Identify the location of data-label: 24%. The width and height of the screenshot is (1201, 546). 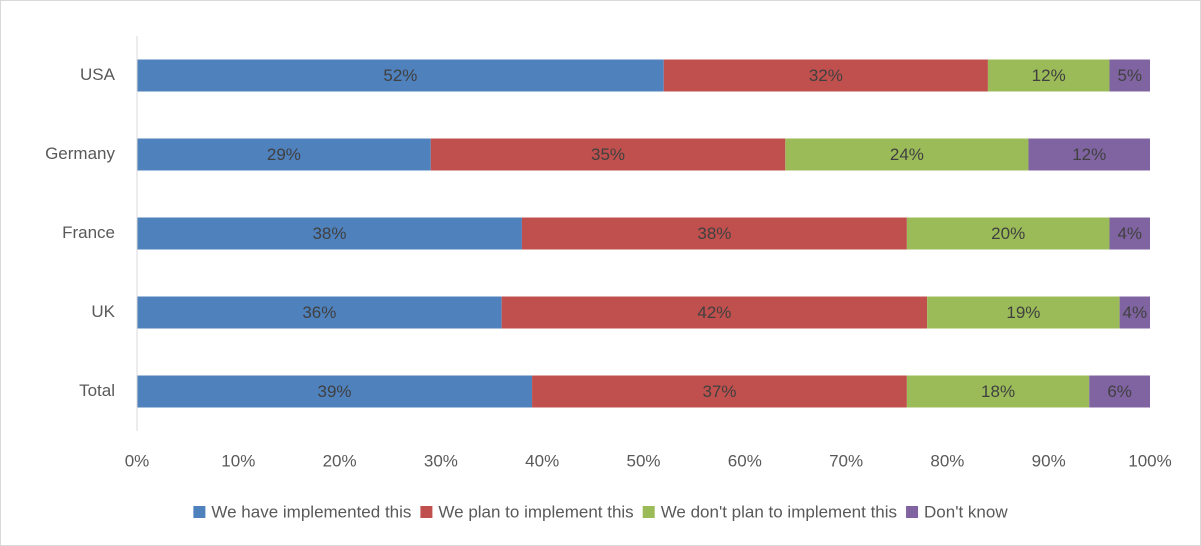
(907, 154).